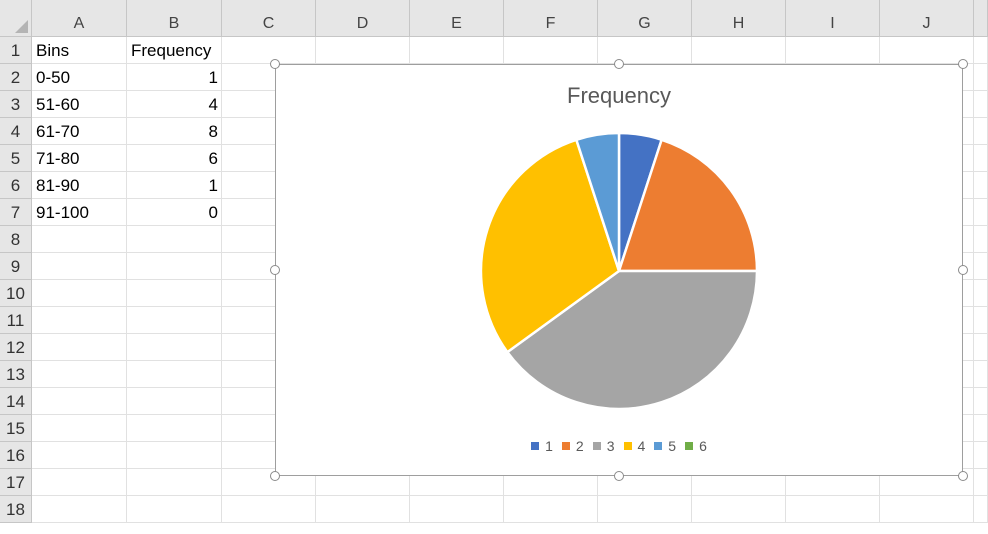  I want to click on cell-b4: 8, so click(174, 131).